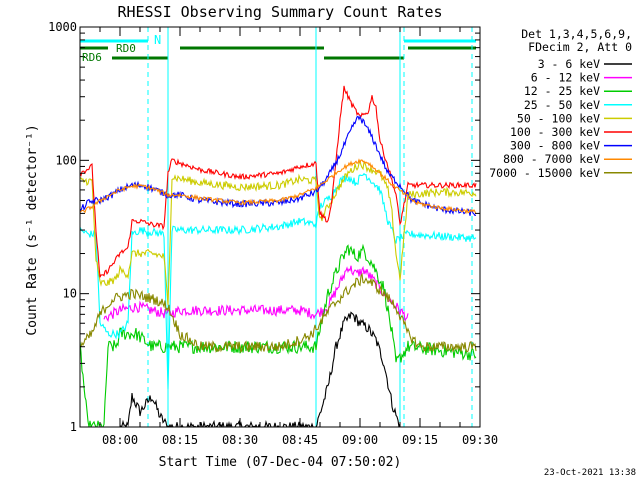  I want to click on flag-label-rd0: RD0, so click(126, 48).